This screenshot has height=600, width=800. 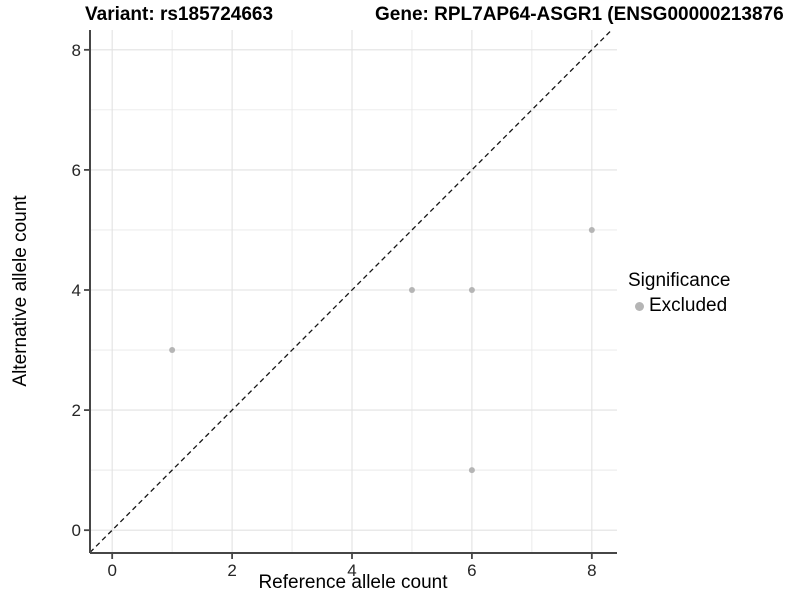 I want to click on x-tick-label: 4, so click(x=351, y=570).